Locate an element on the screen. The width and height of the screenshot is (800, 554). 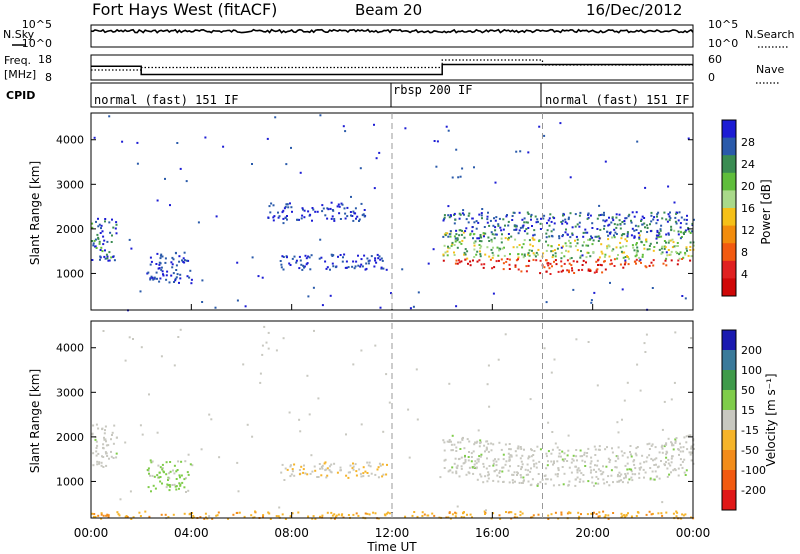
noise-left-tick-high: 10^5 is located at coordinates (37, 24).